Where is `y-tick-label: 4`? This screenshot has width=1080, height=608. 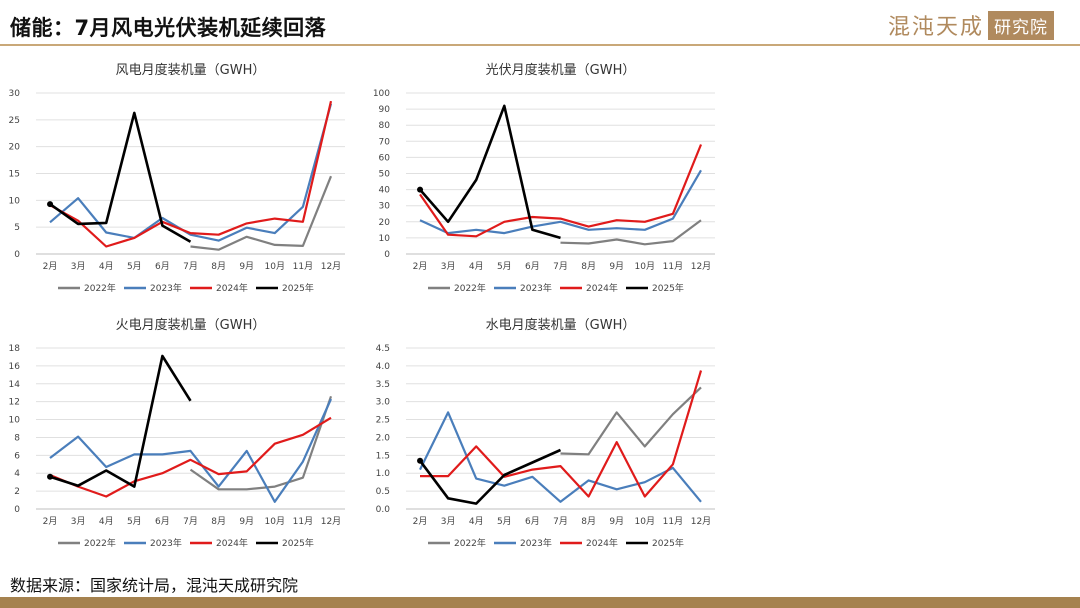 y-tick-label: 4 is located at coordinates (17, 474).